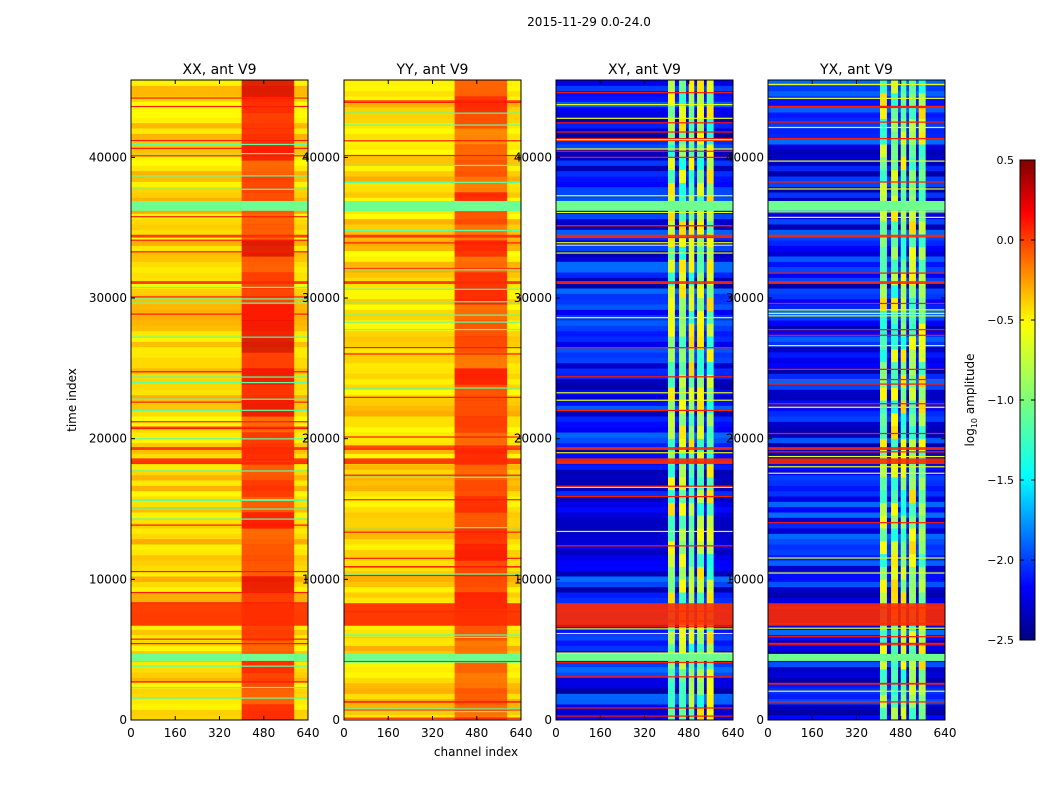 The width and height of the screenshot is (1050, 800). Describe the element at coordinates (321, 157) in the screenshot. I see `y-tick-label: 40000` at that location.